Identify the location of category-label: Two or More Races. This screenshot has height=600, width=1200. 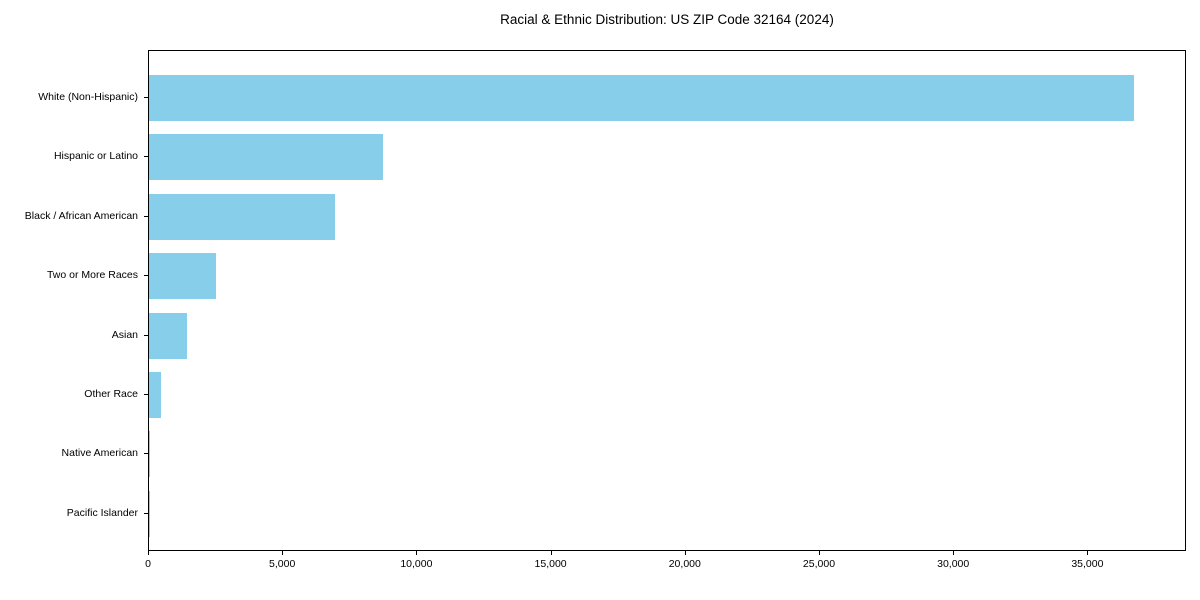
(92, 275).